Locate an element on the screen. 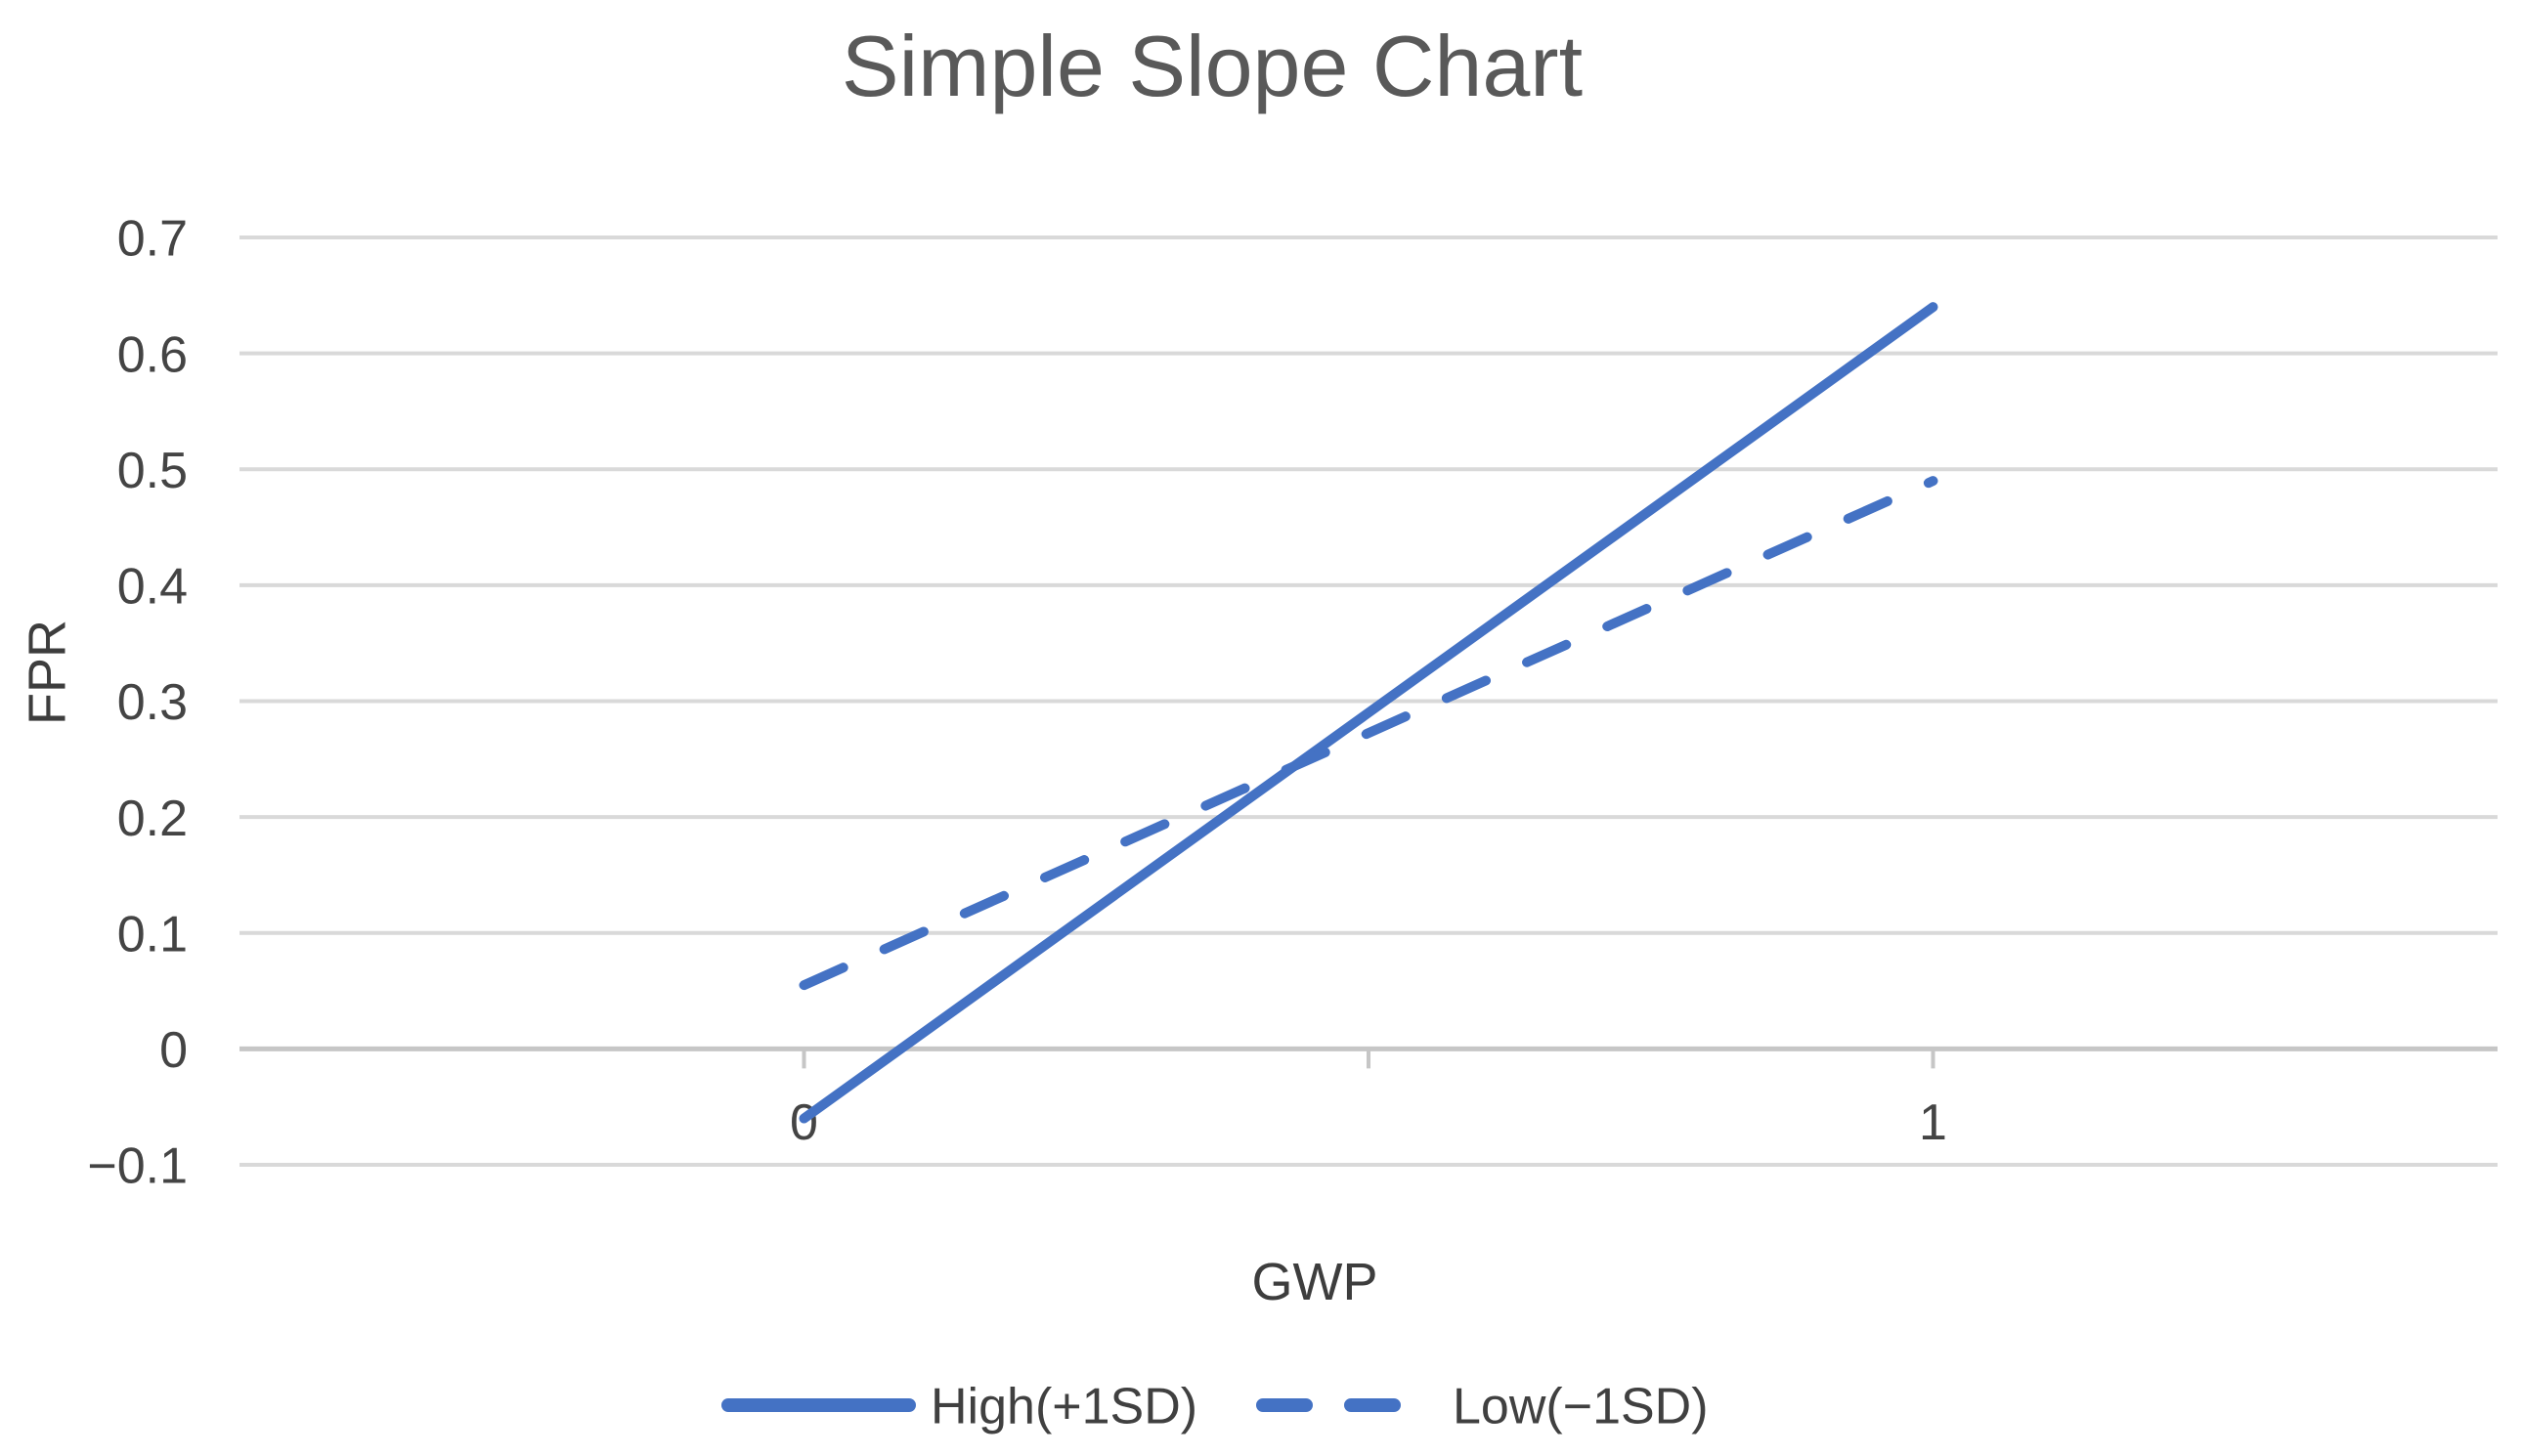 Image resolution: width=2521 pixels, height=1456 pixels. legend-label-high: High(+1SD) is located at coordinates (1064, 1407).